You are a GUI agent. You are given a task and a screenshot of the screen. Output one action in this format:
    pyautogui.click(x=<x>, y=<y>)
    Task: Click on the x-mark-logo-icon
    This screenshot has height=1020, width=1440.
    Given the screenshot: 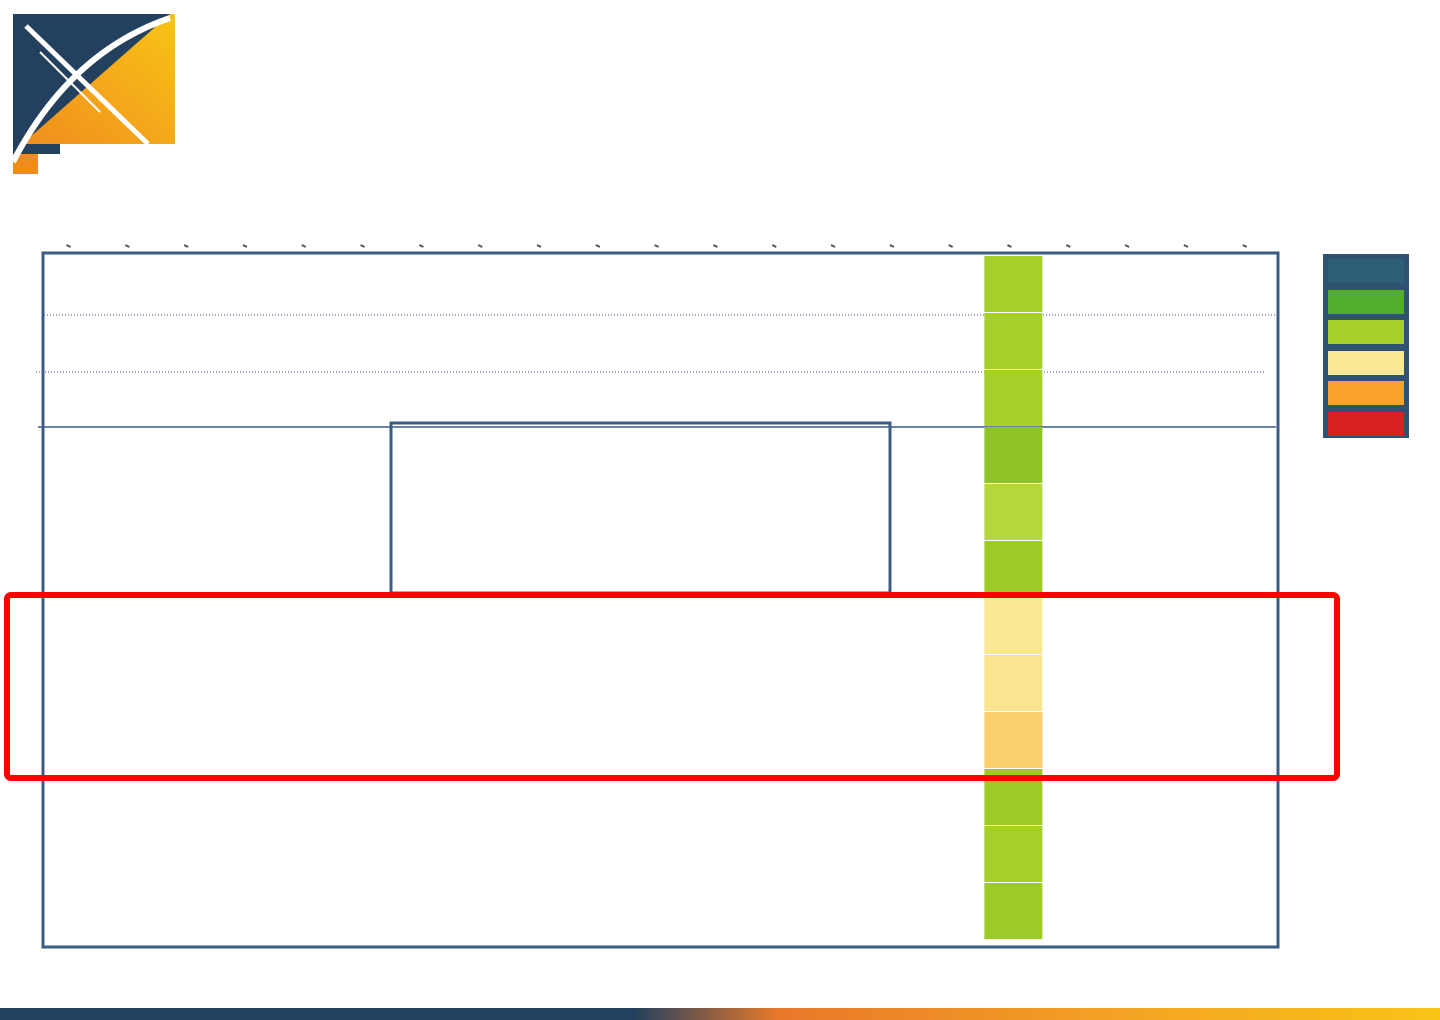 What is the action you would take?
    pyautogui.click(x=94, y=94)
    